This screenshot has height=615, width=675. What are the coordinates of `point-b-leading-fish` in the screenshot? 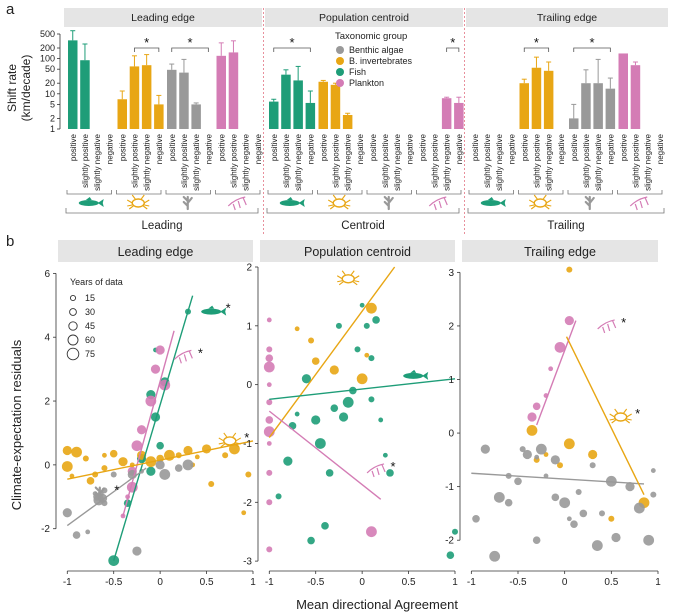 It's located at (160, 445).